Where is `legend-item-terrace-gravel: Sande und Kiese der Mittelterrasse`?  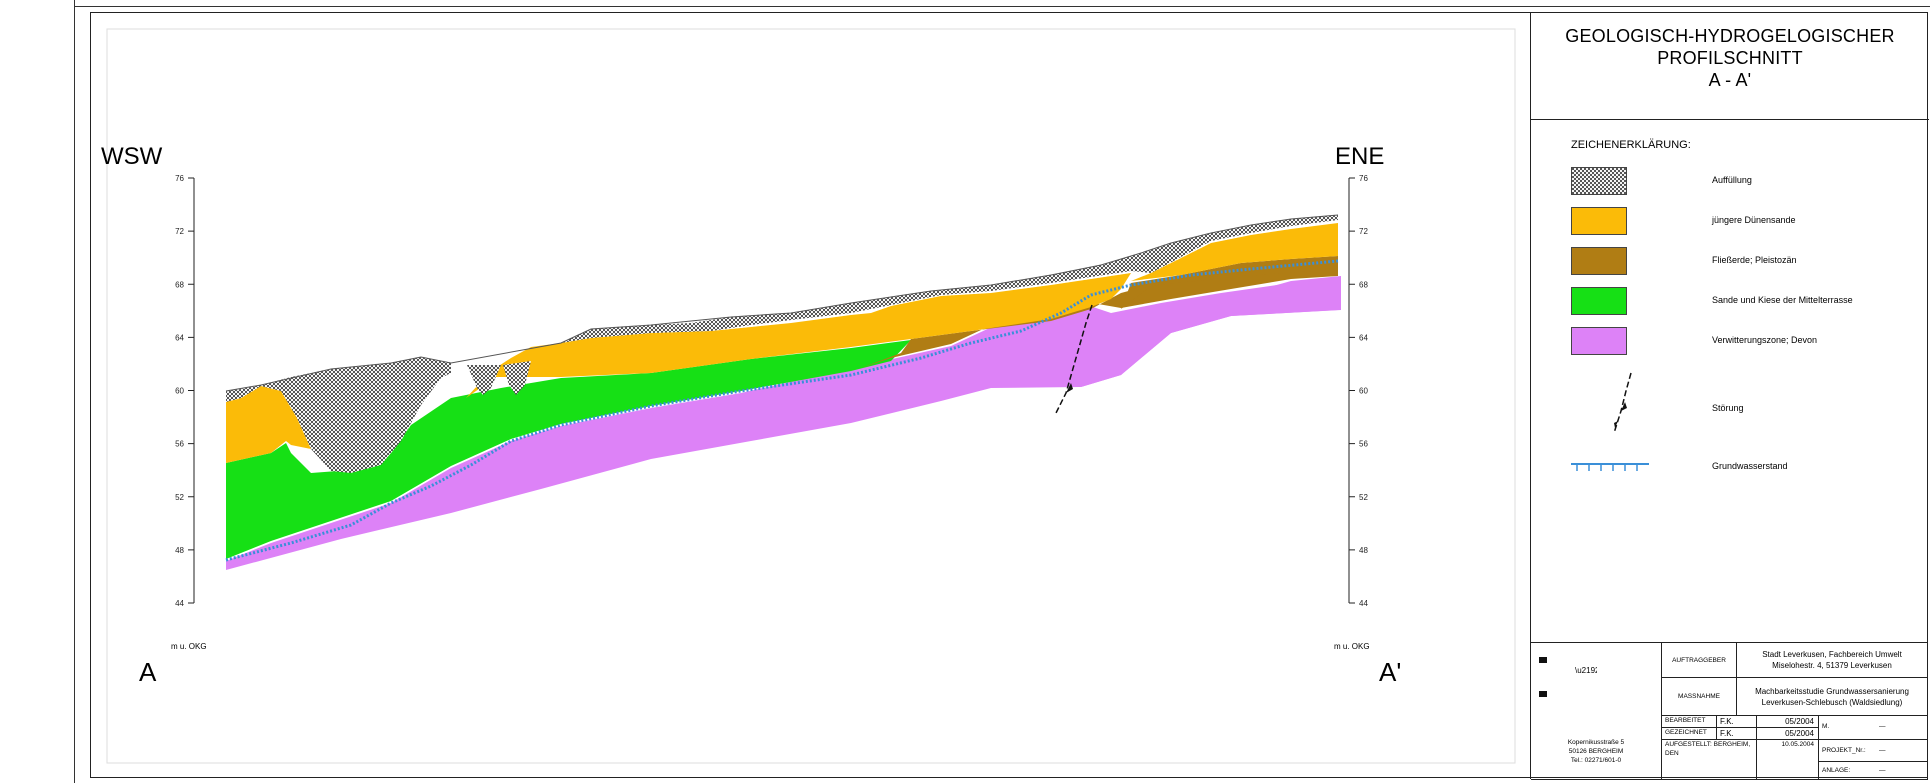
legend-item-terrace-gravel: Sande und Kiese der Mittelterrasse is located at coordinates (1736, 302).